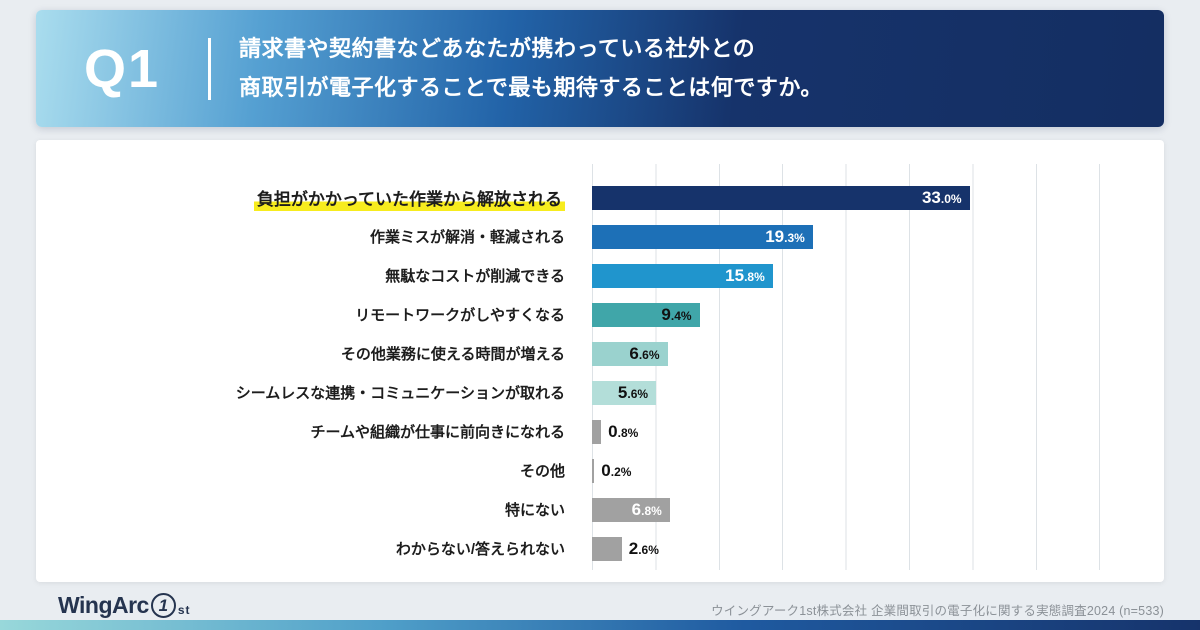 Image resolution: width=1200 pixels, height=630 pixels. I want to click on value-integer: 5, so click(622, 392).